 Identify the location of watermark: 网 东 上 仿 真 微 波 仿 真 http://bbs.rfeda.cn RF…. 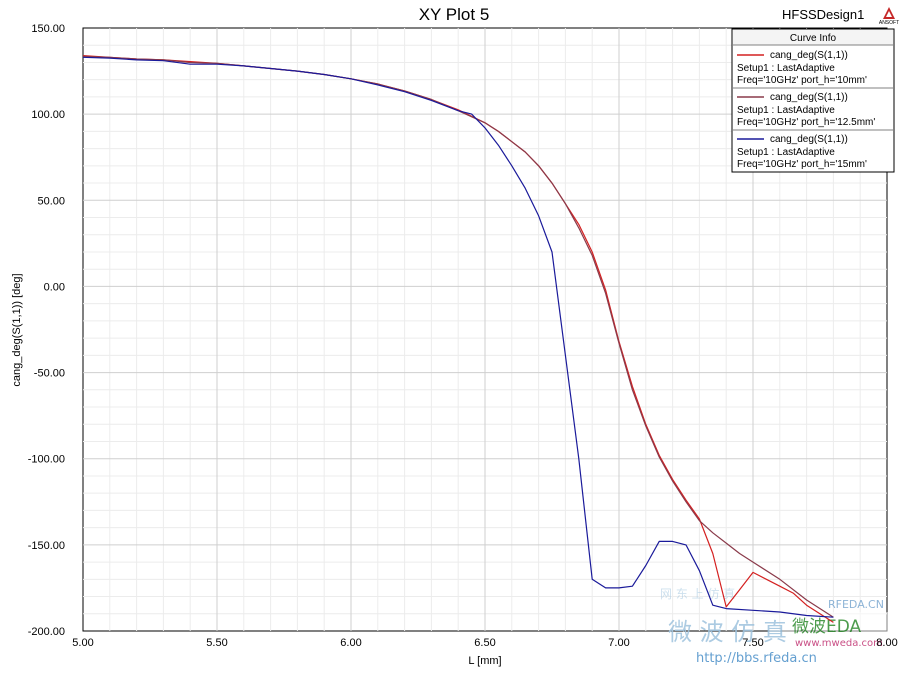
(775, 626).